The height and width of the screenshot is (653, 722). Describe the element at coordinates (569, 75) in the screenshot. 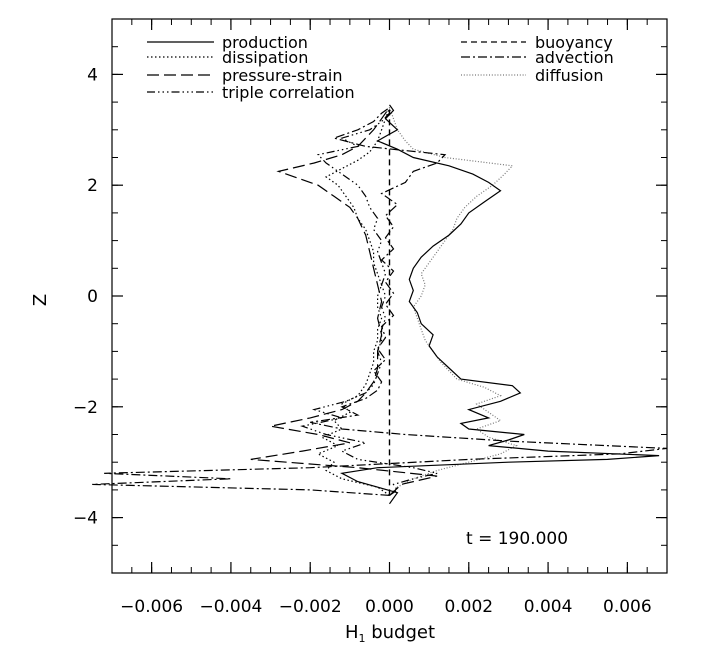

I see `legend-label-diffusion: diffusion` at that location.